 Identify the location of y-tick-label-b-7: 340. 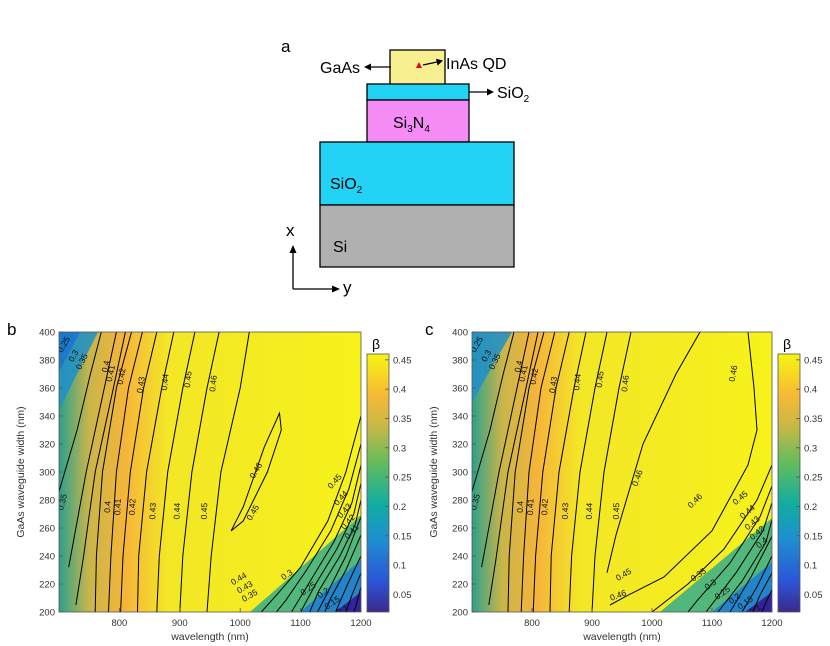
(47, 417).